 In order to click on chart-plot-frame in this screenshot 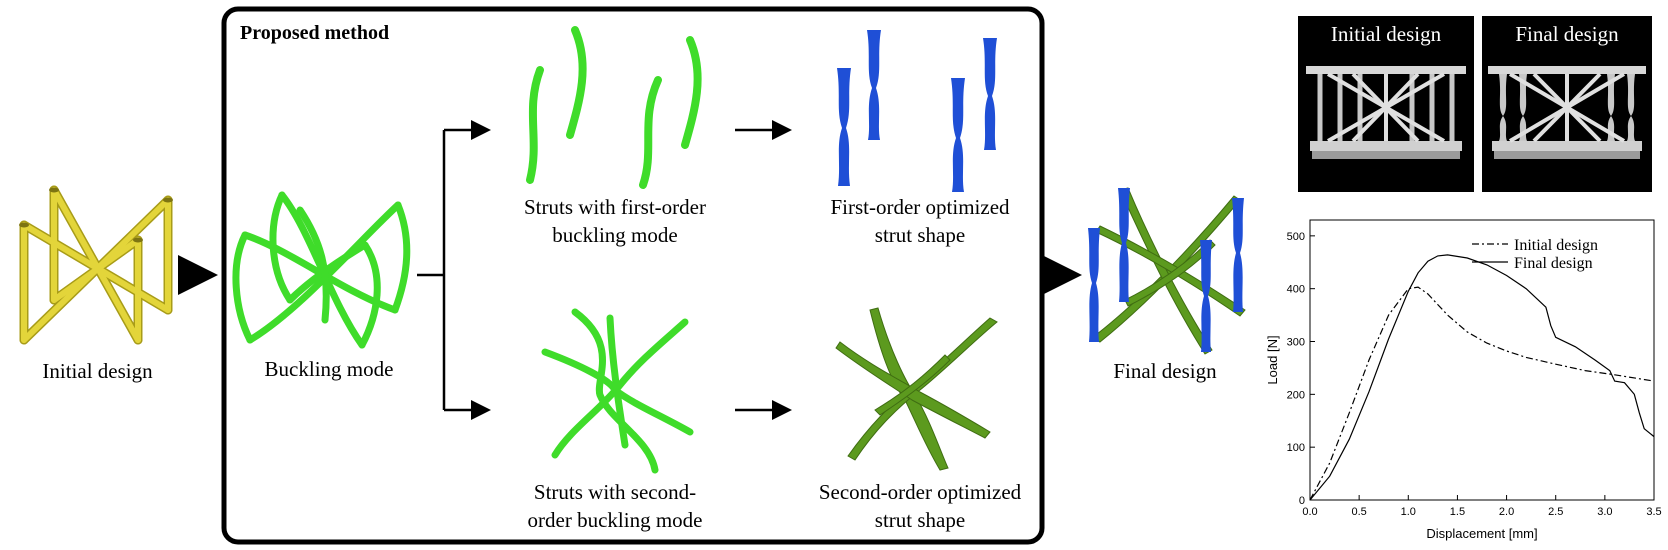, I will do `click(1482, 360)`.